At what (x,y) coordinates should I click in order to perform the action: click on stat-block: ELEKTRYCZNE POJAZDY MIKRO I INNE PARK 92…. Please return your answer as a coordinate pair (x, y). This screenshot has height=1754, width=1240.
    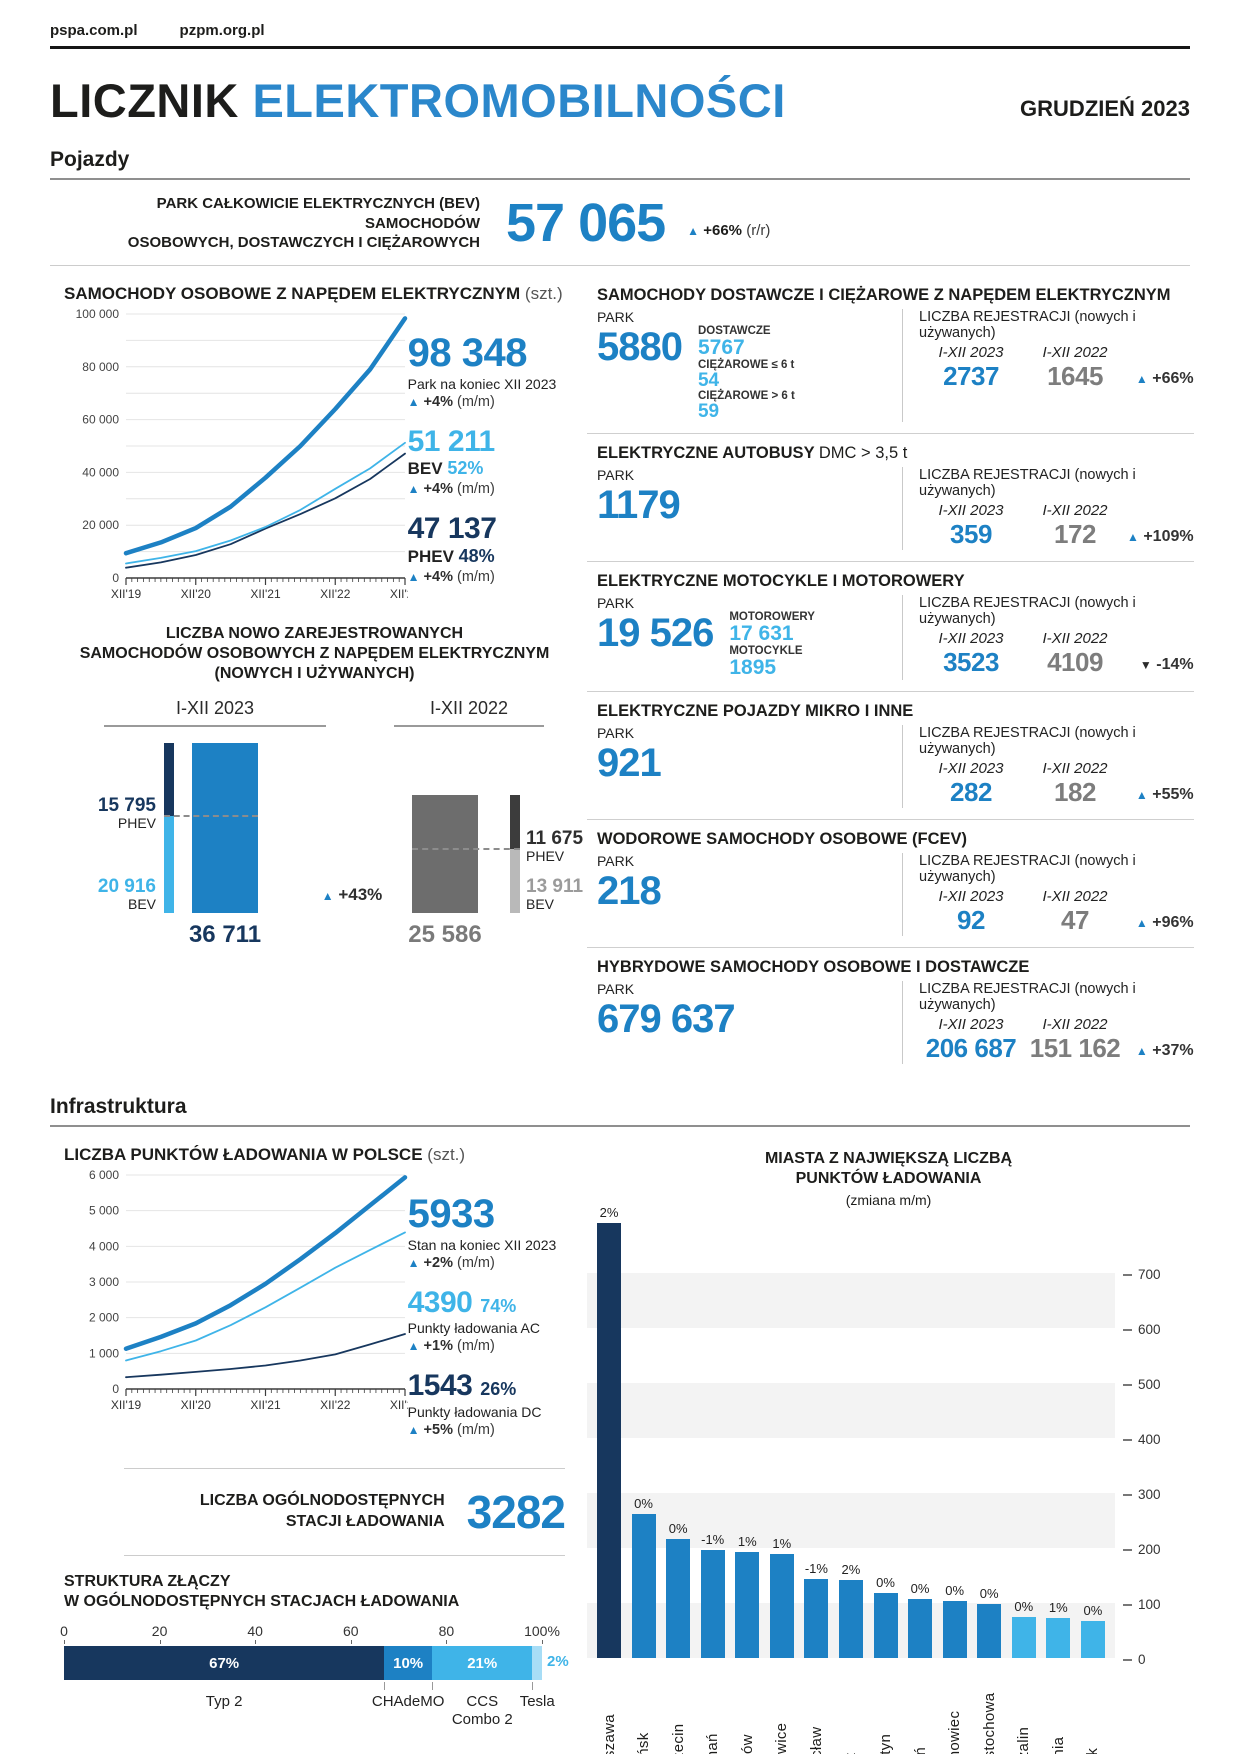
    Looking at the image, I should click on (890, 754).